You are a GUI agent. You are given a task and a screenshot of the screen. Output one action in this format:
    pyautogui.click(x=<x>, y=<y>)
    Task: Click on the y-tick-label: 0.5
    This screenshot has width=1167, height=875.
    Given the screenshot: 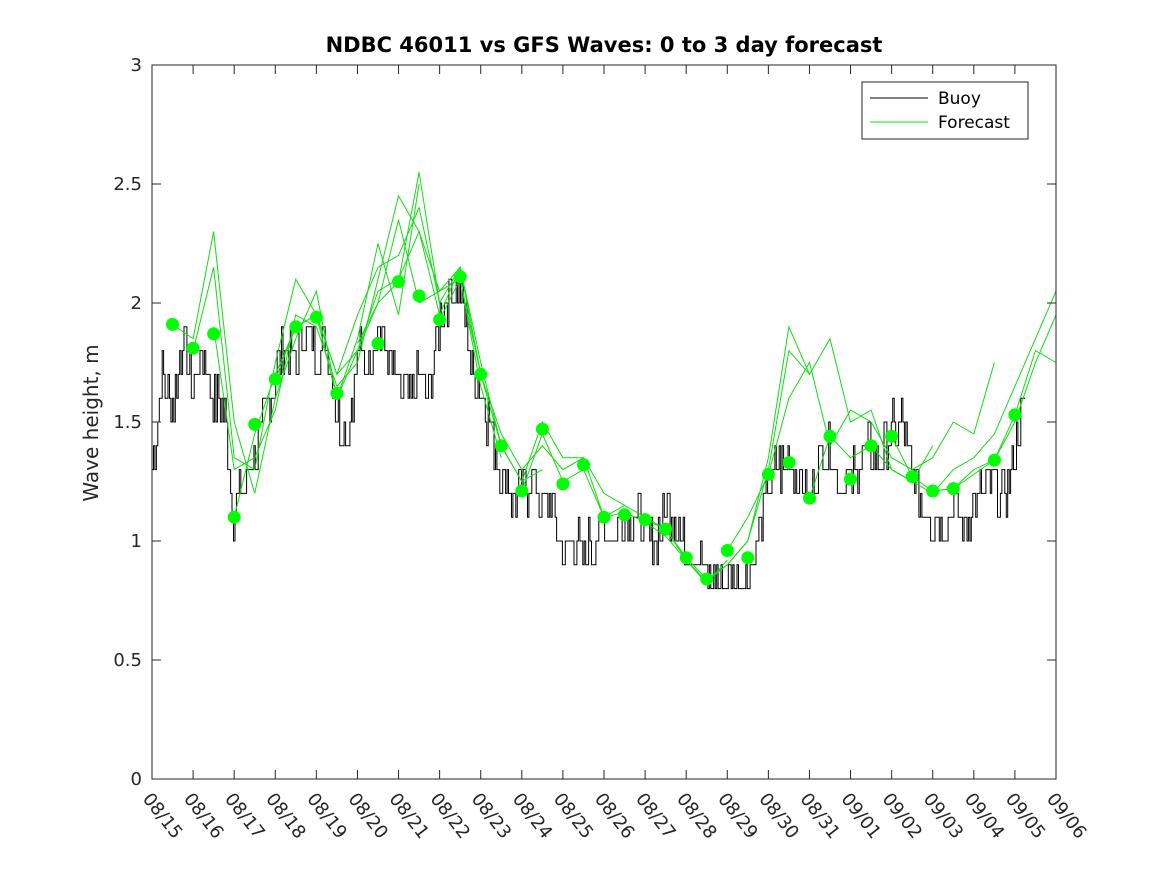 What is the action you would take?
    pyautogui.click(x=127, y=660)
    